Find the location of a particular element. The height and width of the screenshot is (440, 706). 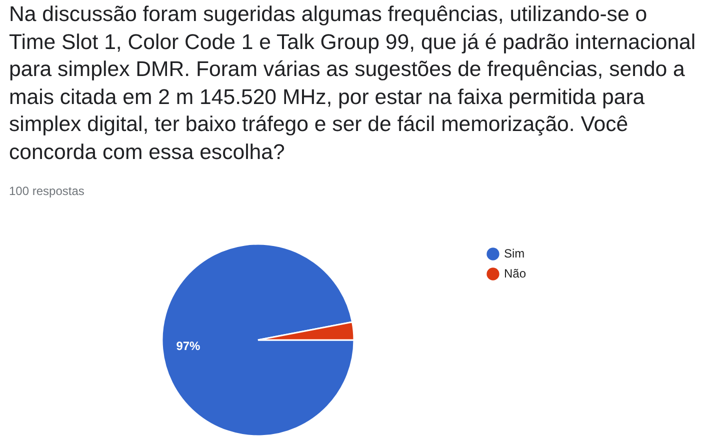

legend-label: Sim is located at coordinates (514, 253).